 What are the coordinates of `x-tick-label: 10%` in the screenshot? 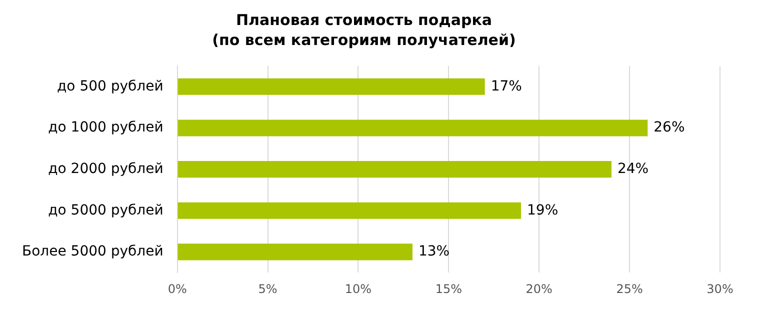 It's located at (358, 289).